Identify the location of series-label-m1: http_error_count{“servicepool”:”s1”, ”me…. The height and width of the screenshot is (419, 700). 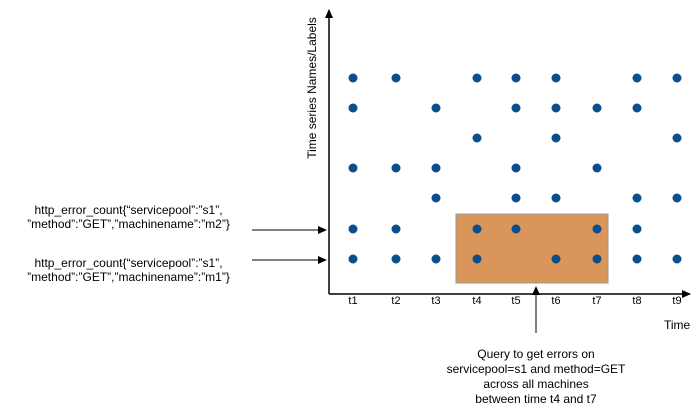
(128, 270).